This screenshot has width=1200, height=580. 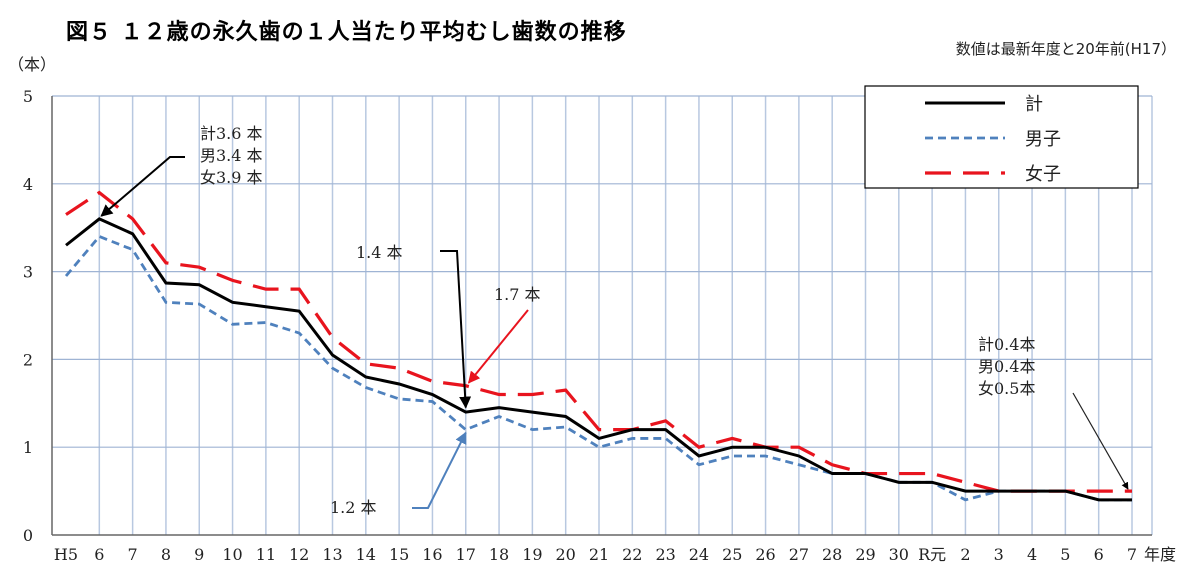 What do you see at coordinates (266, 554) in the screenshot?
I see `x-tick-label: 11` at bounding box center [266, 554].